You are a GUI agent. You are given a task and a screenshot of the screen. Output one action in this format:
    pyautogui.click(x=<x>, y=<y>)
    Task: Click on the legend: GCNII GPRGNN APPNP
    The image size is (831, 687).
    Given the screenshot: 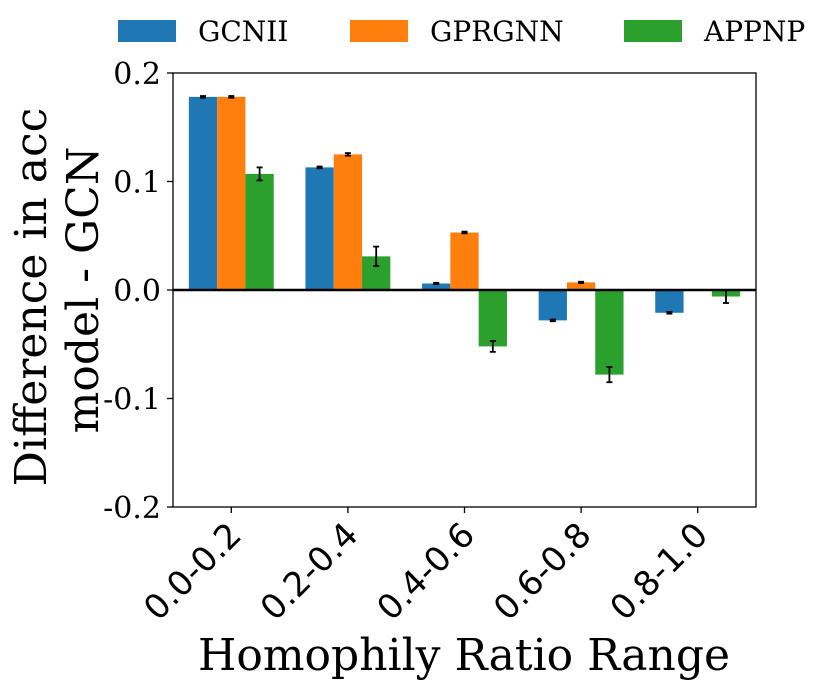 What is the action you would take?
    pyautogui.click(x=461, y=31)
    